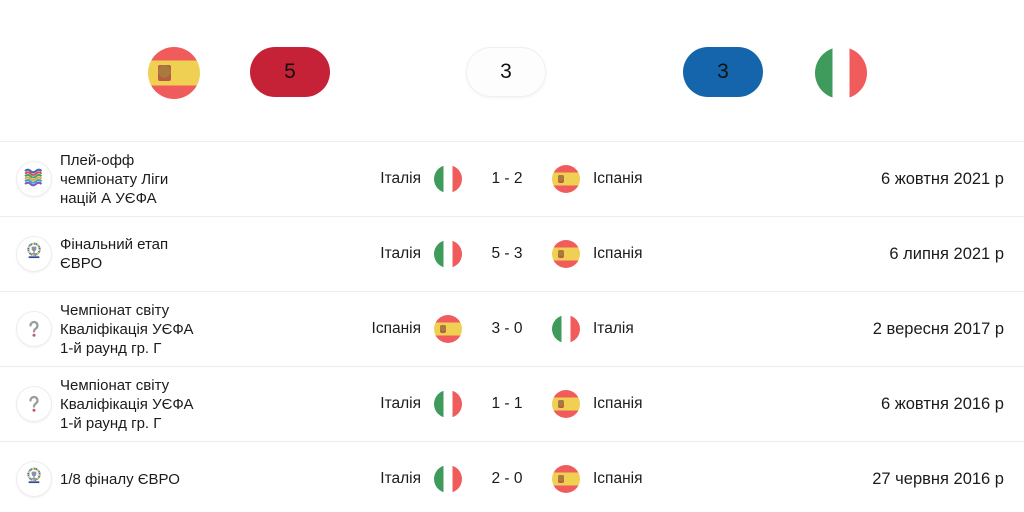  I want to click on match-result: Італія 2 - 0 Іспанія, so click(507, 479).